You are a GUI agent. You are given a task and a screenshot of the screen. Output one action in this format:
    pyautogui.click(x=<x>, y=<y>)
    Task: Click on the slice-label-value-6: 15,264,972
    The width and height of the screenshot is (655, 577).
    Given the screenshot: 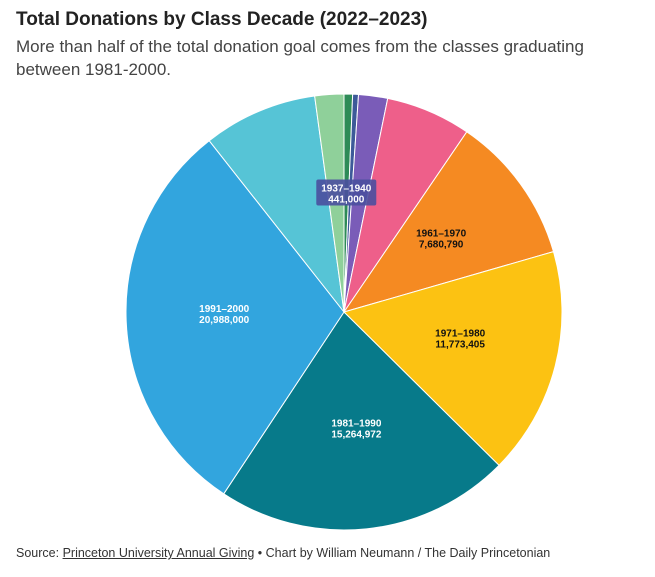 What is the action you would take?
    pyautogui.click(x=356, y=434)
    